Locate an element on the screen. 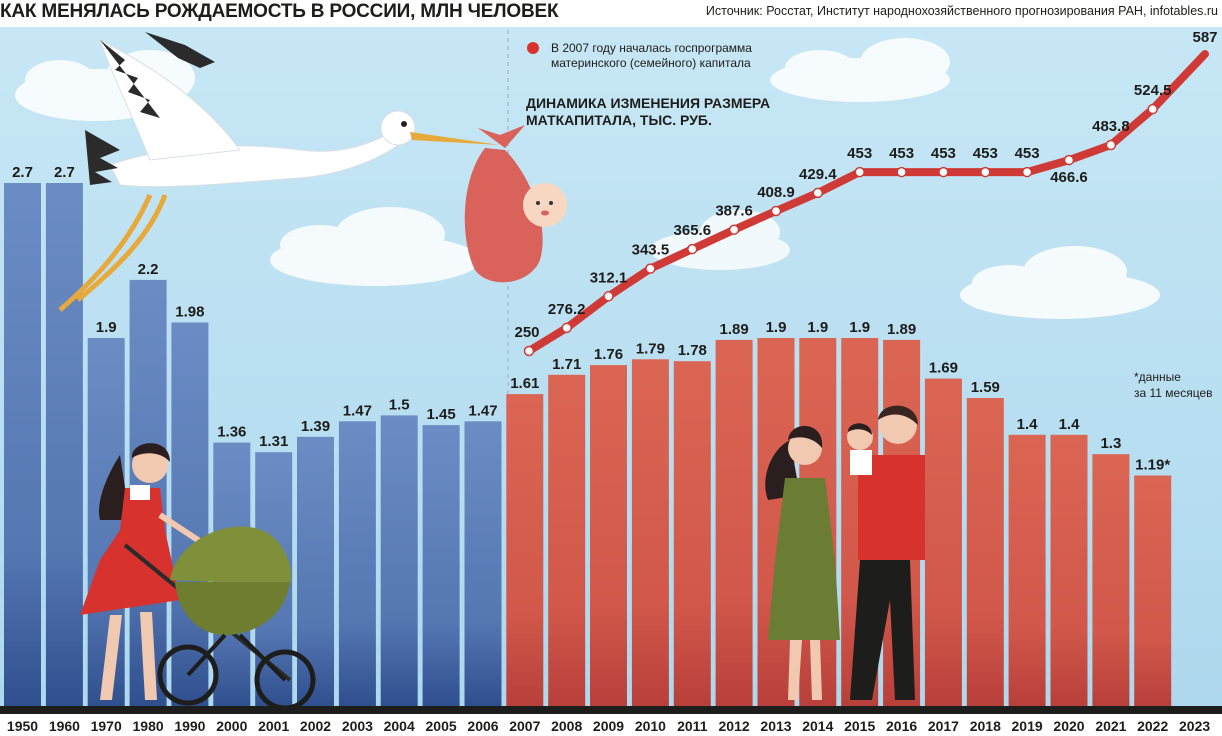 The width and height of the screenshot is (1222, 736). matcapital-label-2010: 343.5 is located at coordinates (651, 250).